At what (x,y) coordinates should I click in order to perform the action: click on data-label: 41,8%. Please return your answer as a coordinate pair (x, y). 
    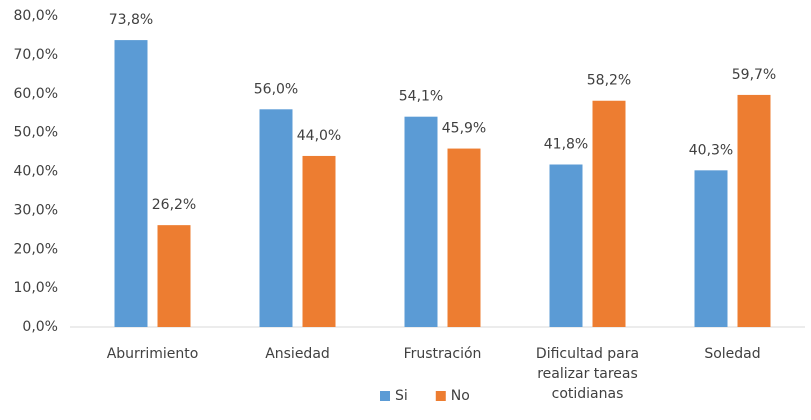
    Looking at the image, I should click on (566, 145).